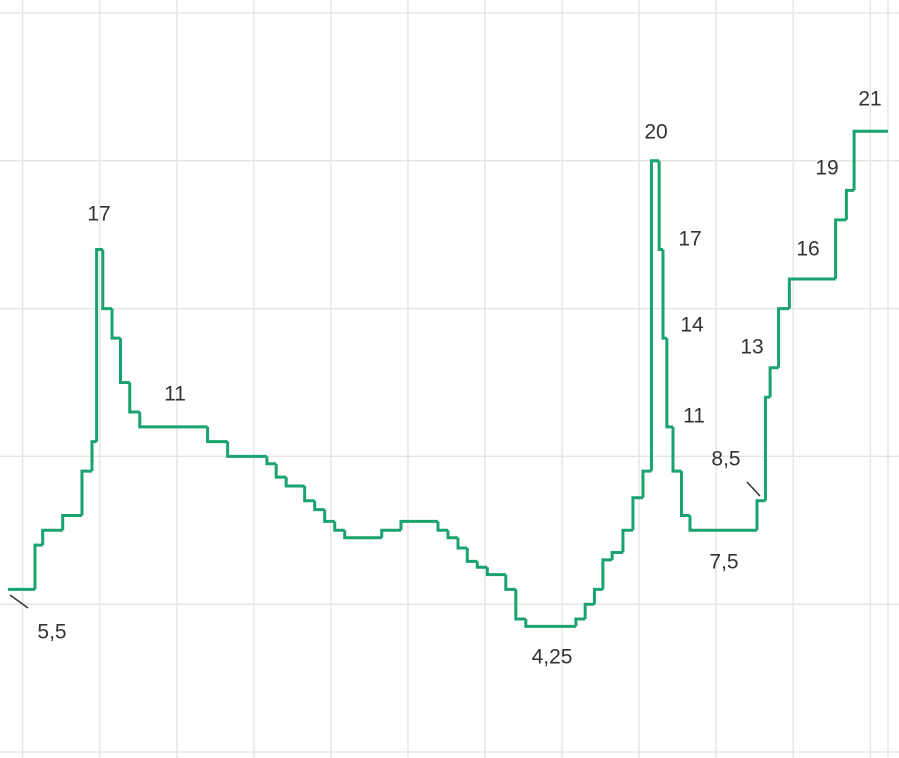 The image size is (899, 758). What do you see at coordinates (869, 99) in the screenshot?
I see `value-label: 21` at bounding box center [869, 99].